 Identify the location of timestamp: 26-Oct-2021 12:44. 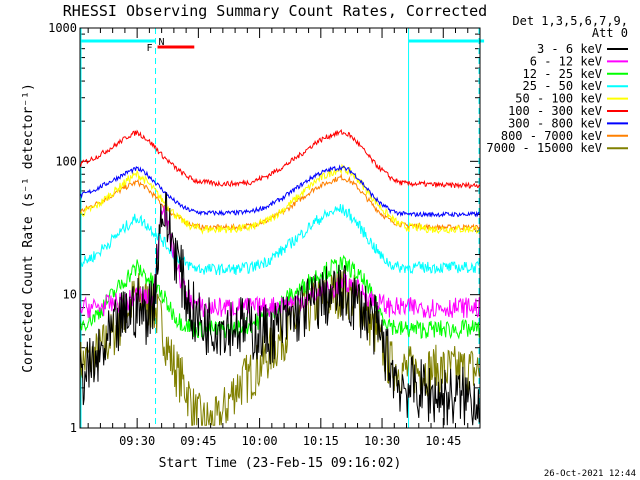
(590, 474).